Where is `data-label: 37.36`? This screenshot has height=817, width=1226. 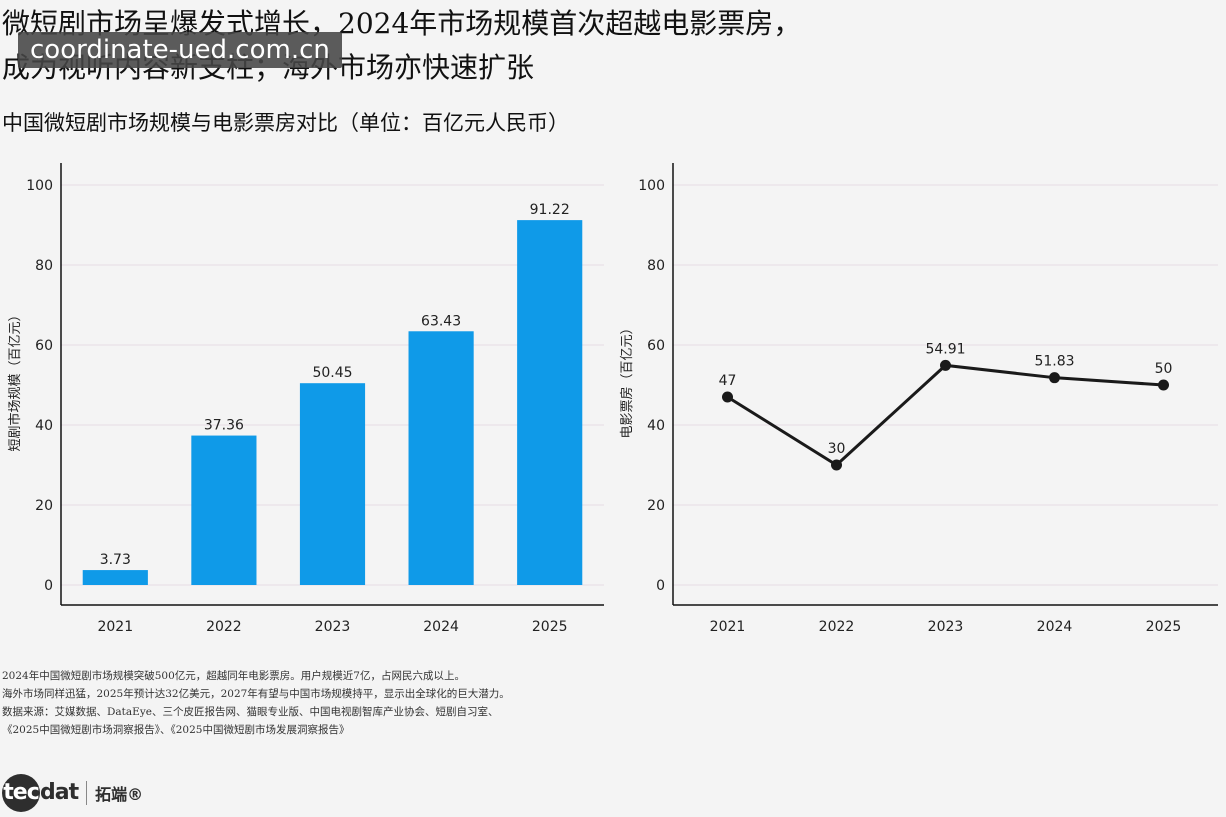 data-label: 37.36 is located at coordinates (224, 426).